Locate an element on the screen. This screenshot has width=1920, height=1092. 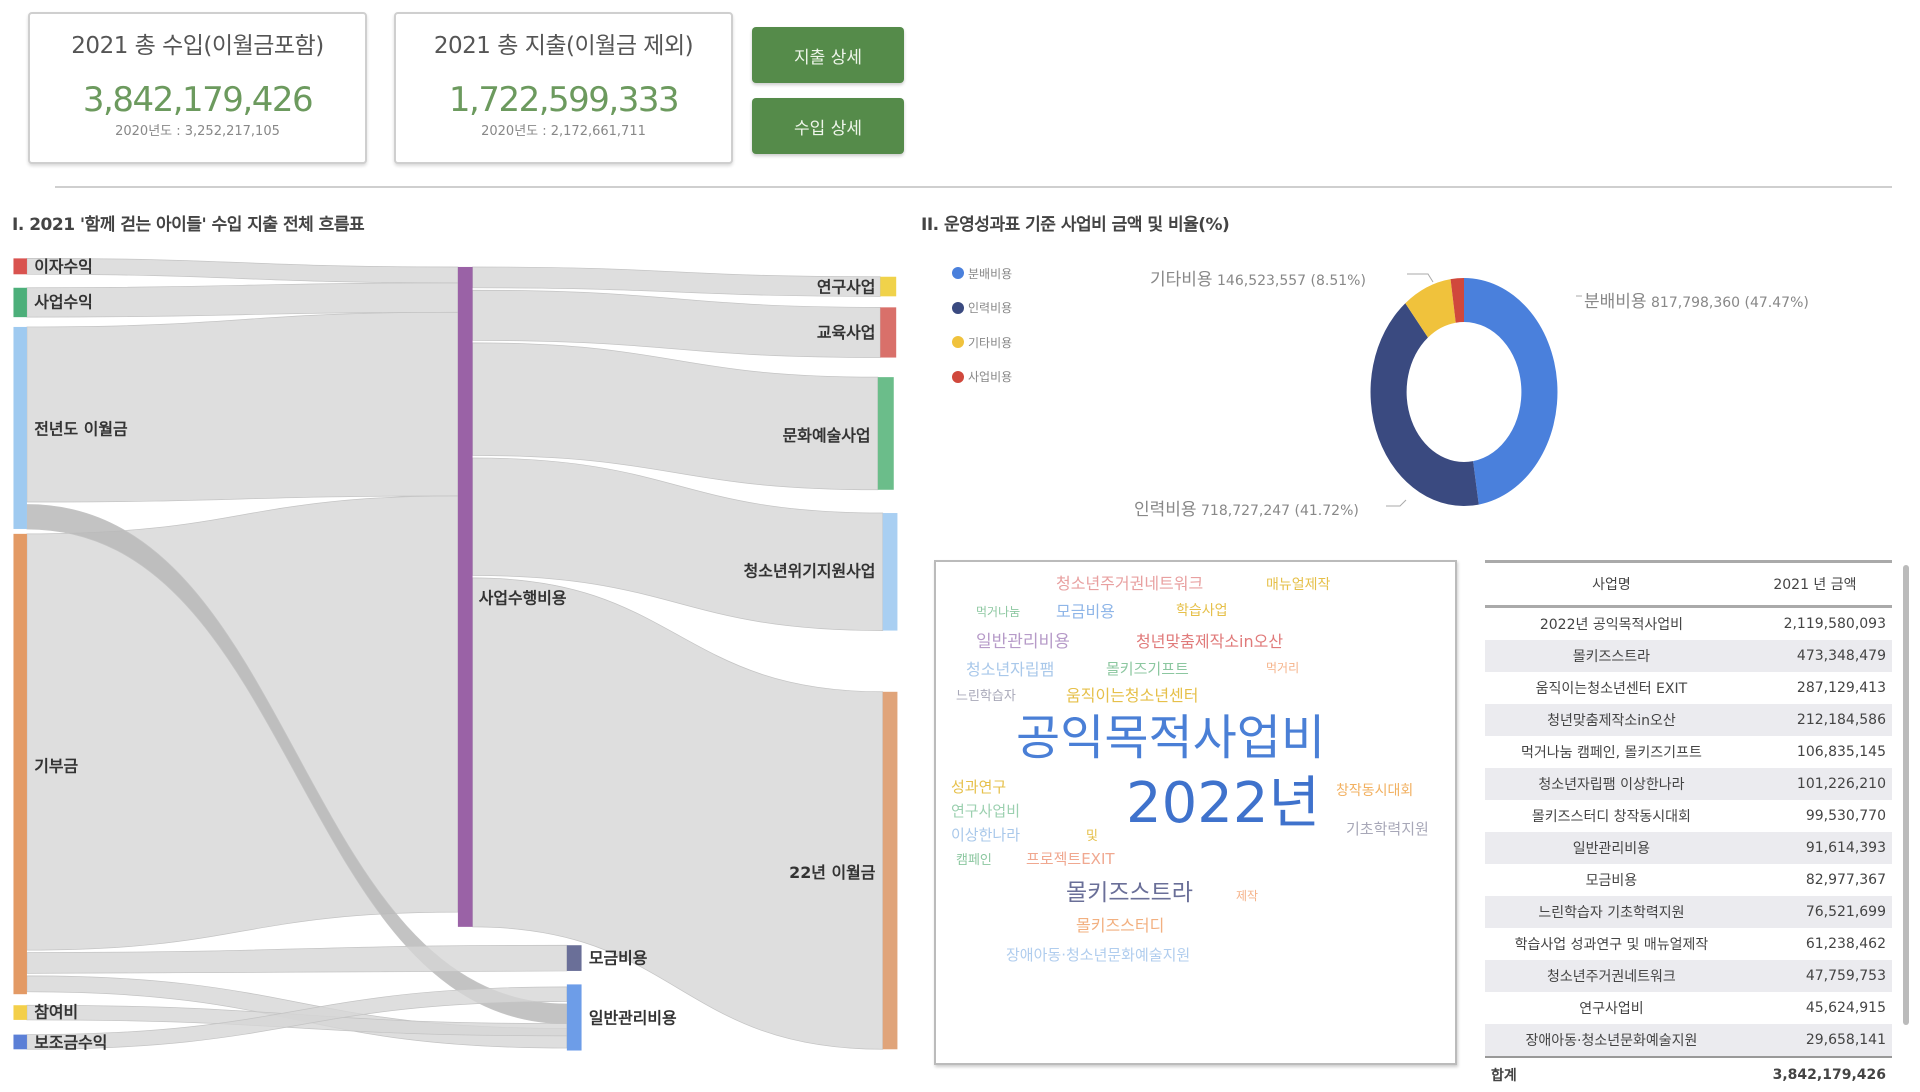
node-research is located at coordinates (888, 286).